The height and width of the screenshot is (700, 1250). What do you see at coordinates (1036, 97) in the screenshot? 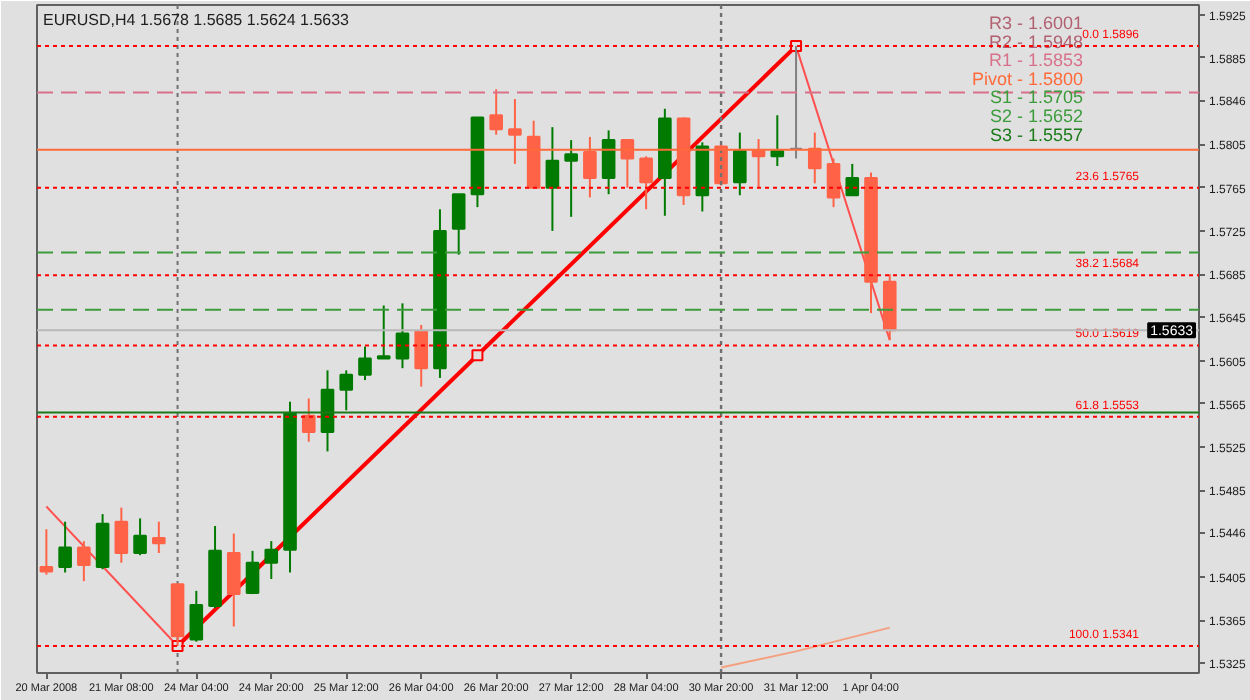
I see `ref-line-label: S1 - 1.5705` at bounding box center [1036, 97].